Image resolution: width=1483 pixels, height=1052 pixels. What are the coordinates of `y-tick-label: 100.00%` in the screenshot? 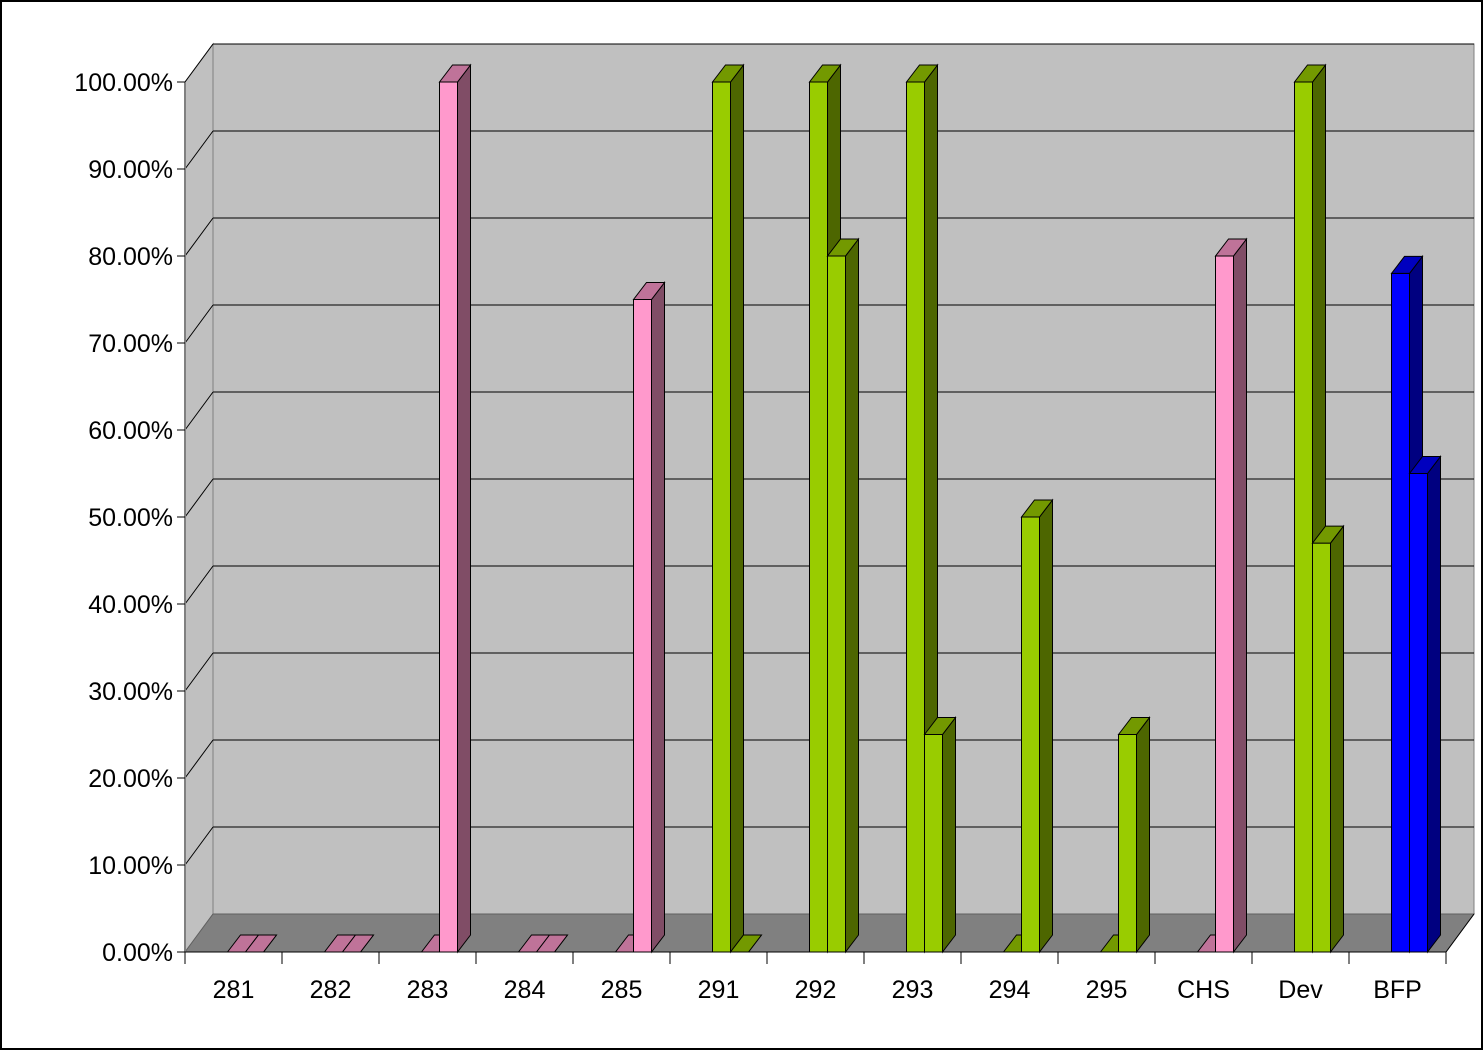 It's located at (123, 83).